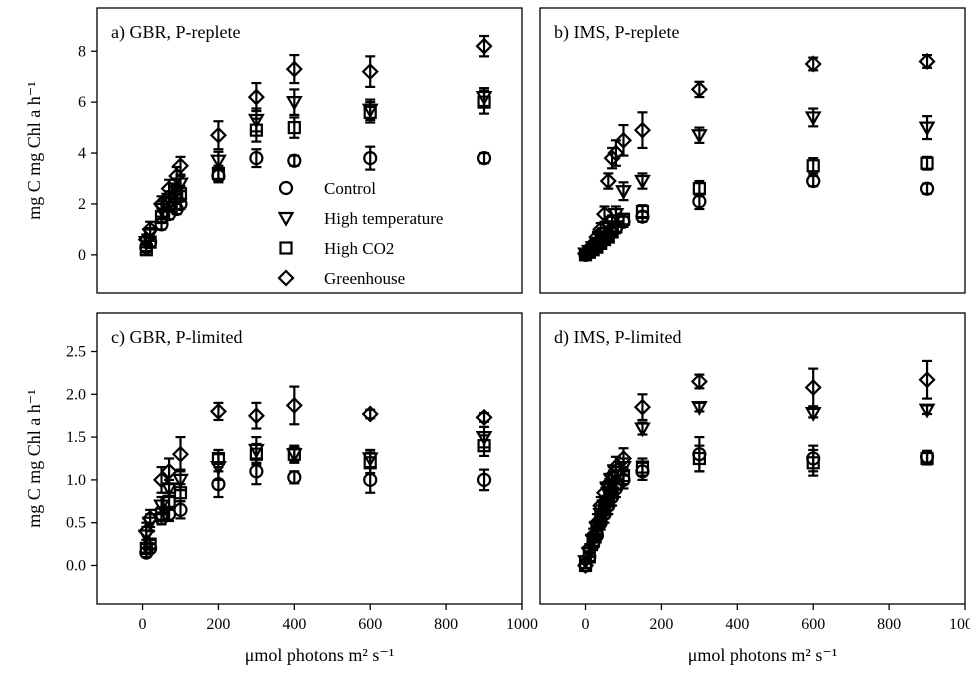 This screenshot has width=970, height=678. What do you see at coordinates (218, 624) in the screenshot?
I see `panel-c-x-tick-label: 200` at bounding box center [218, 624].